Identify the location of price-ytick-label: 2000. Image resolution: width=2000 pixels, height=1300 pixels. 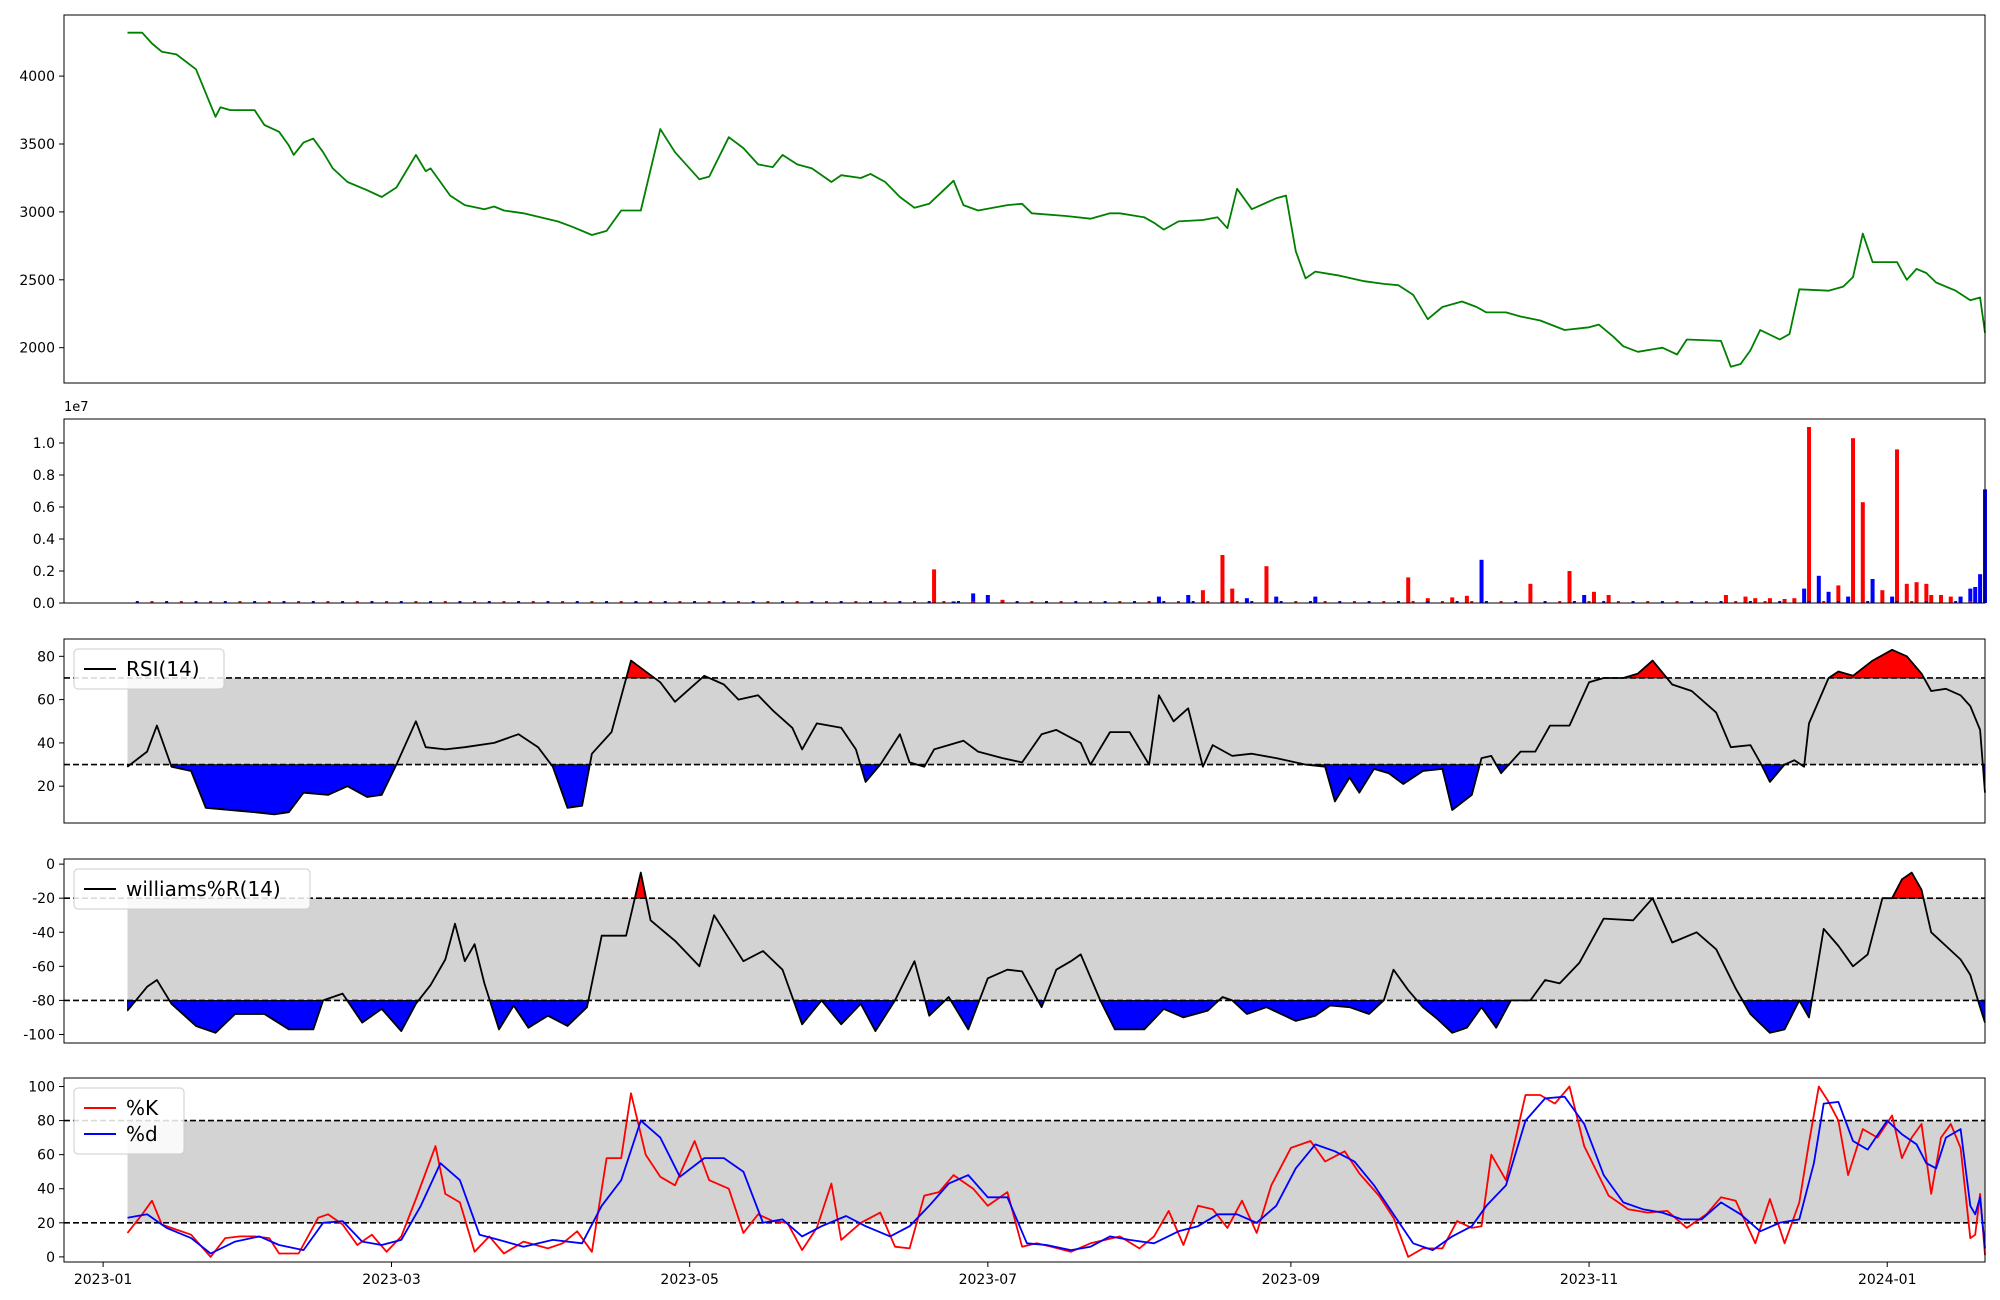
(37, 349).